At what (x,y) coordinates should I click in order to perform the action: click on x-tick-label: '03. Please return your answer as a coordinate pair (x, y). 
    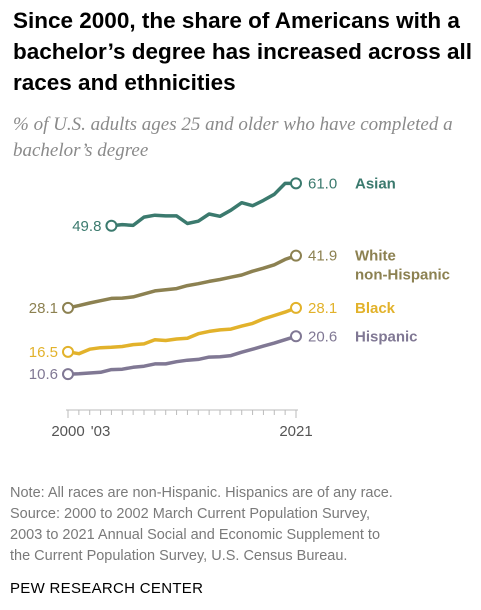
    Looking at the image, I should click on (101, 431).